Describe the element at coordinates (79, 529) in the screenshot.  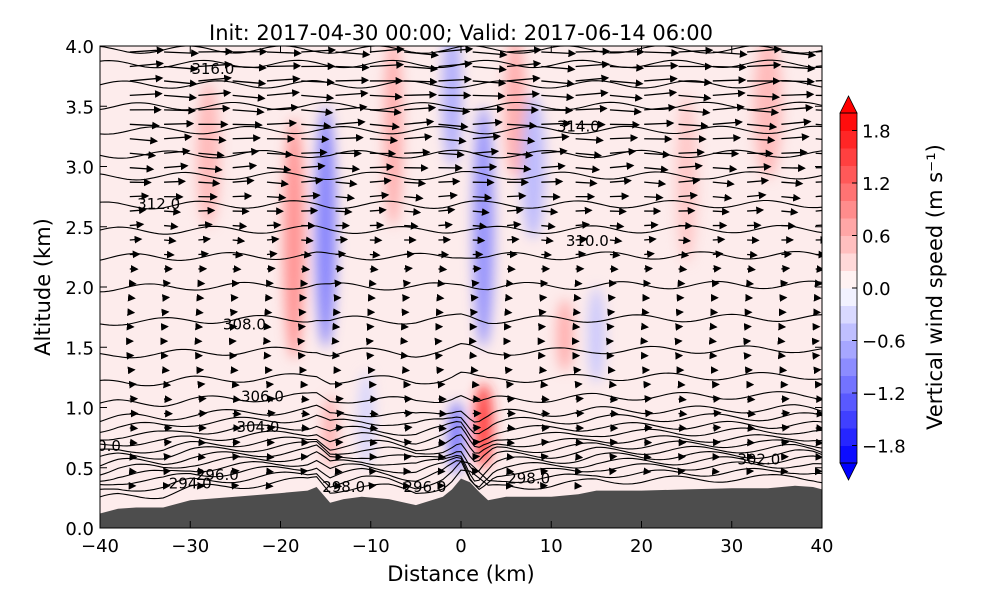
I see `y-tick-label: 0.0` at that location.